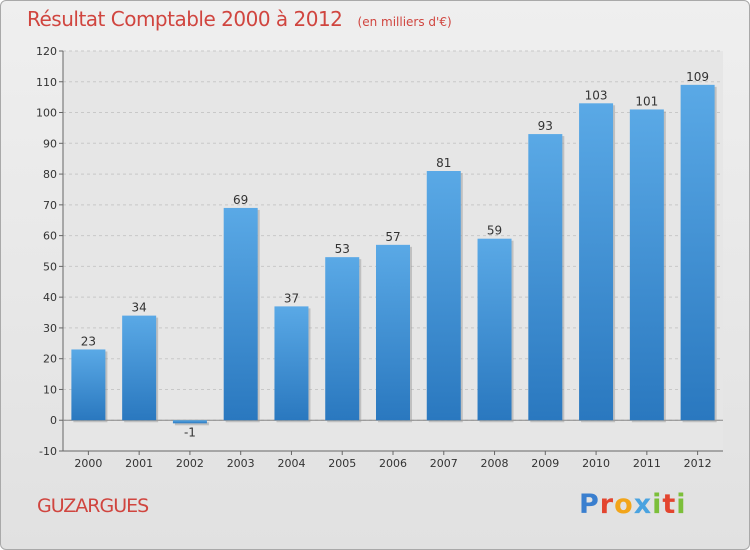 The width and height of the screenshot is (750, 550). I want to click on bar-shadow, so click(191, 424).